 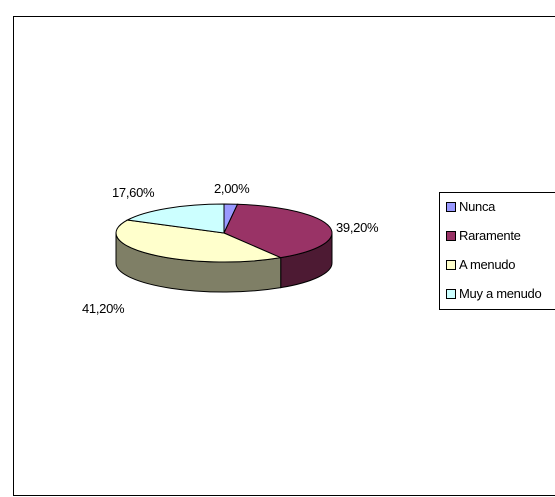 I want to click on slice-muy-a-menudo, so click(x=175, y=218).